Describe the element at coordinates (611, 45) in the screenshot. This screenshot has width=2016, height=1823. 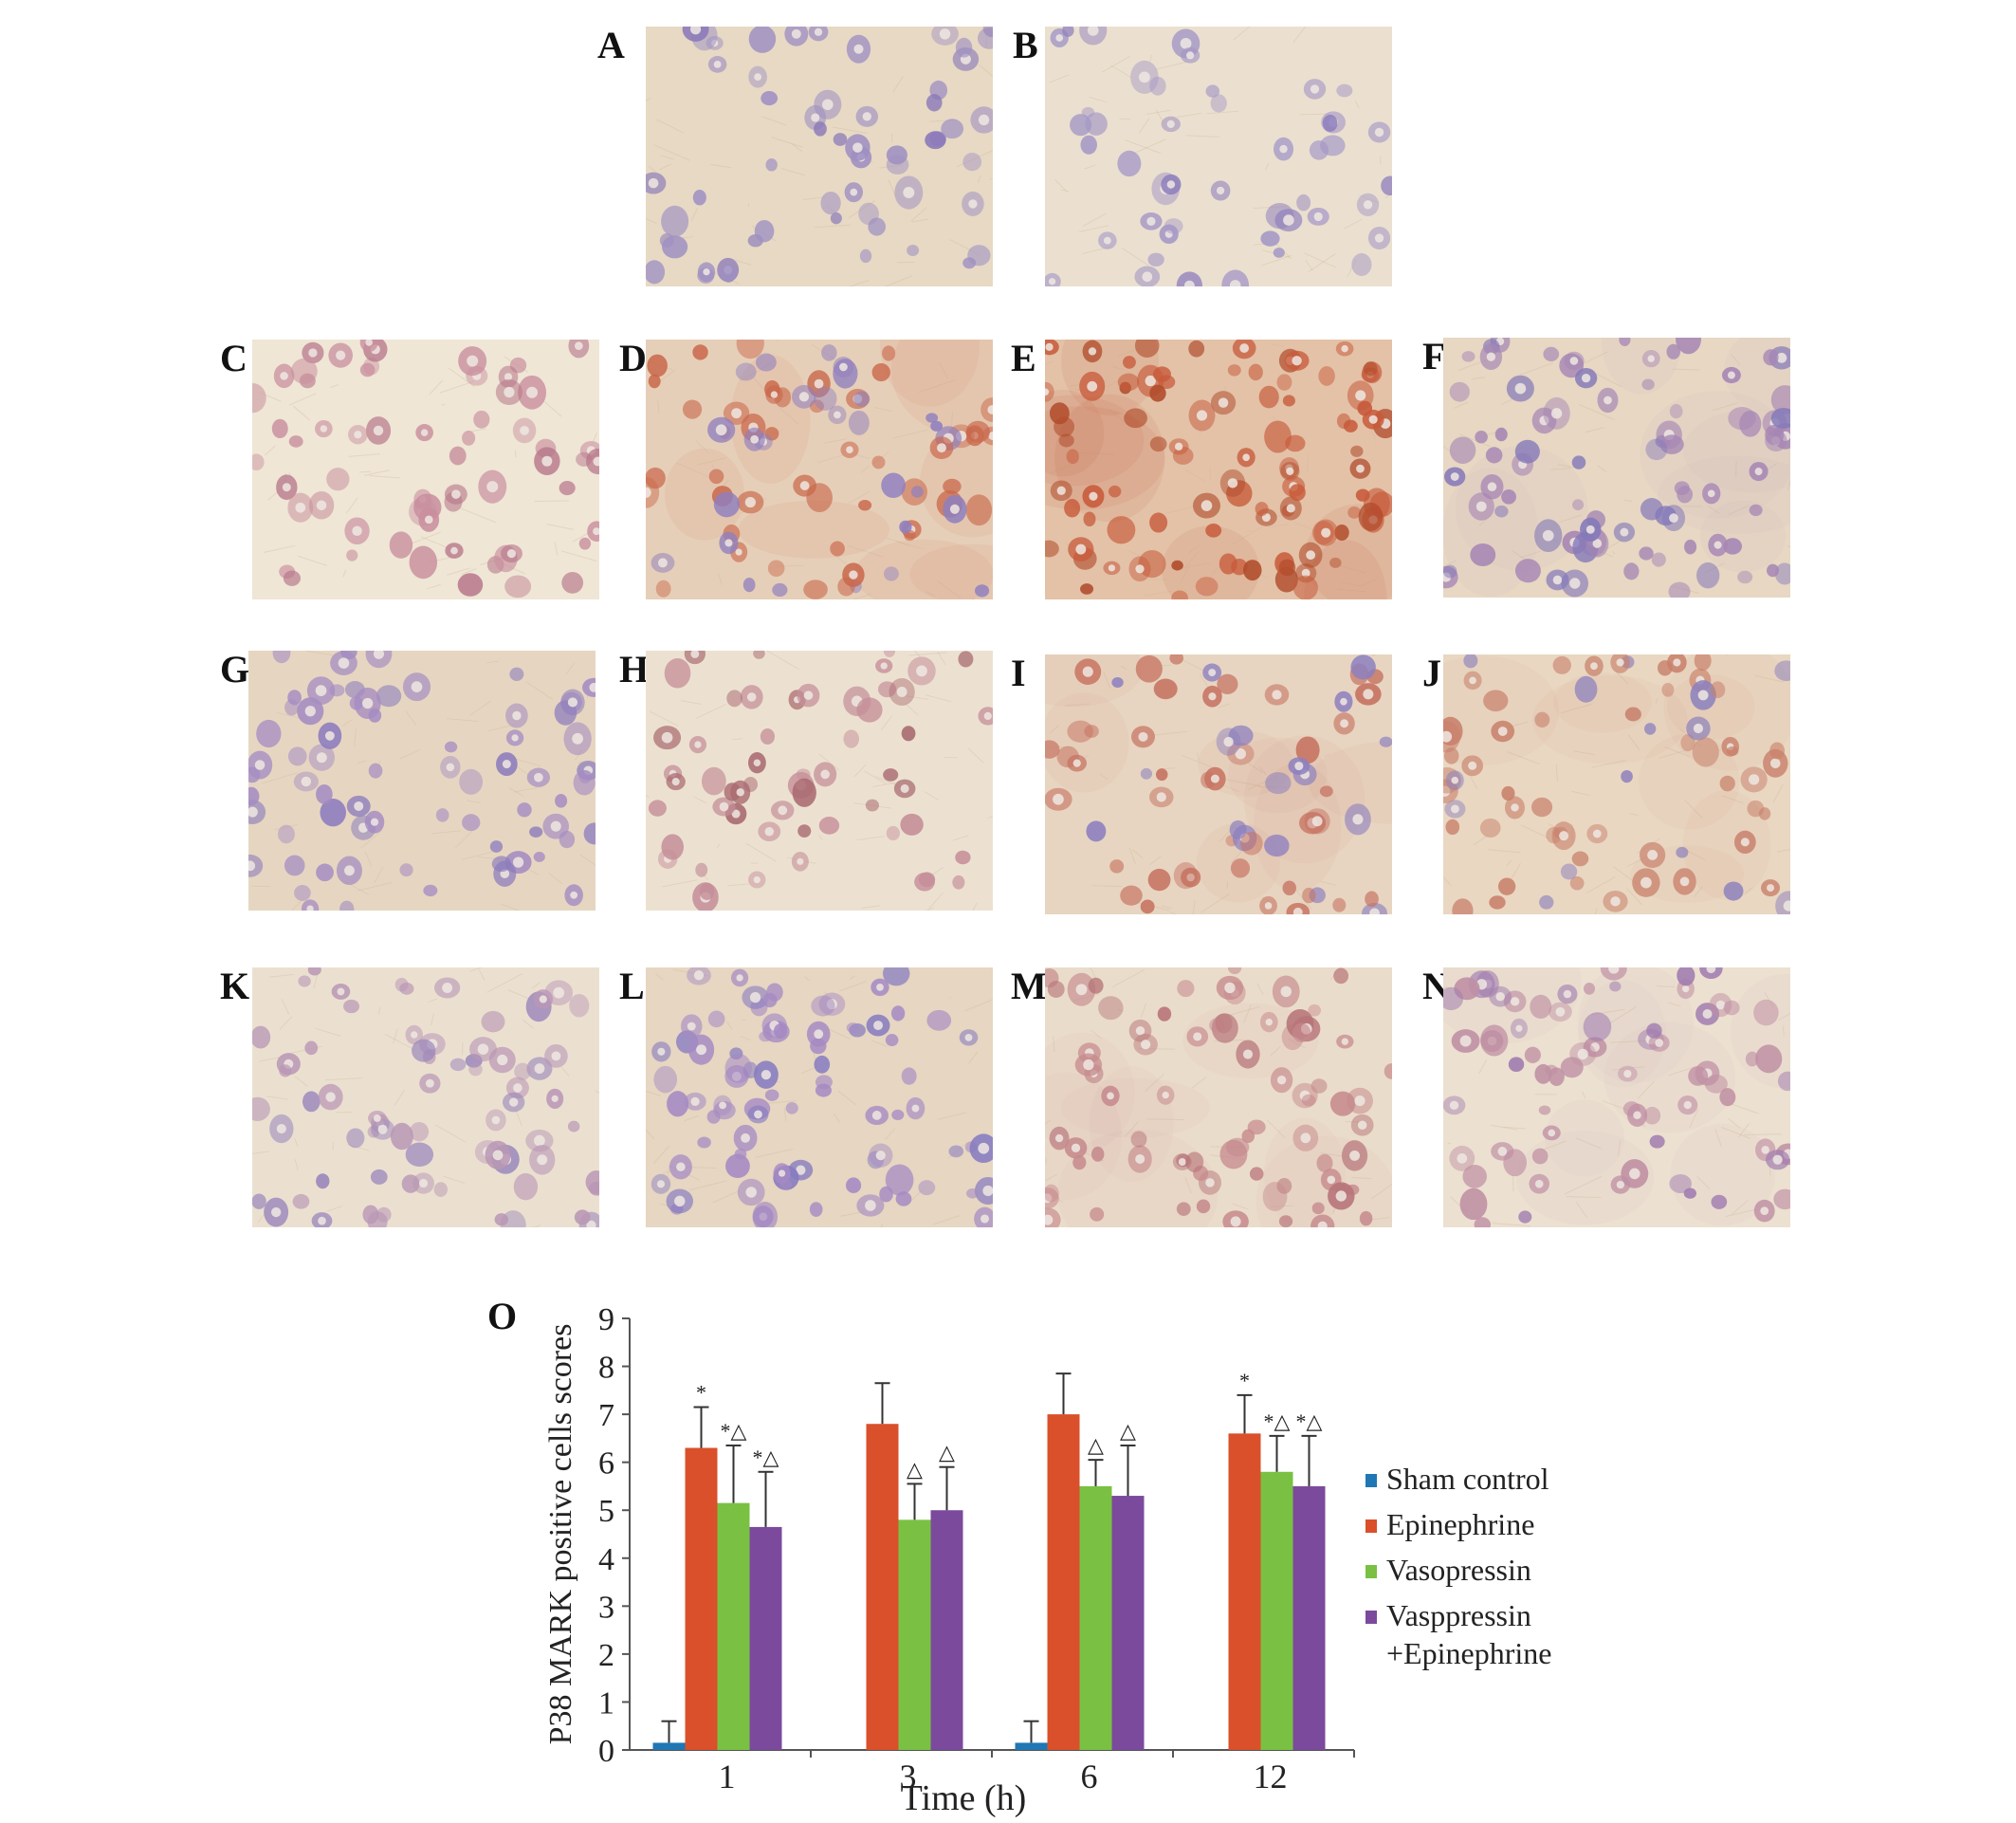
I see `panel-label-a: A` at that location.